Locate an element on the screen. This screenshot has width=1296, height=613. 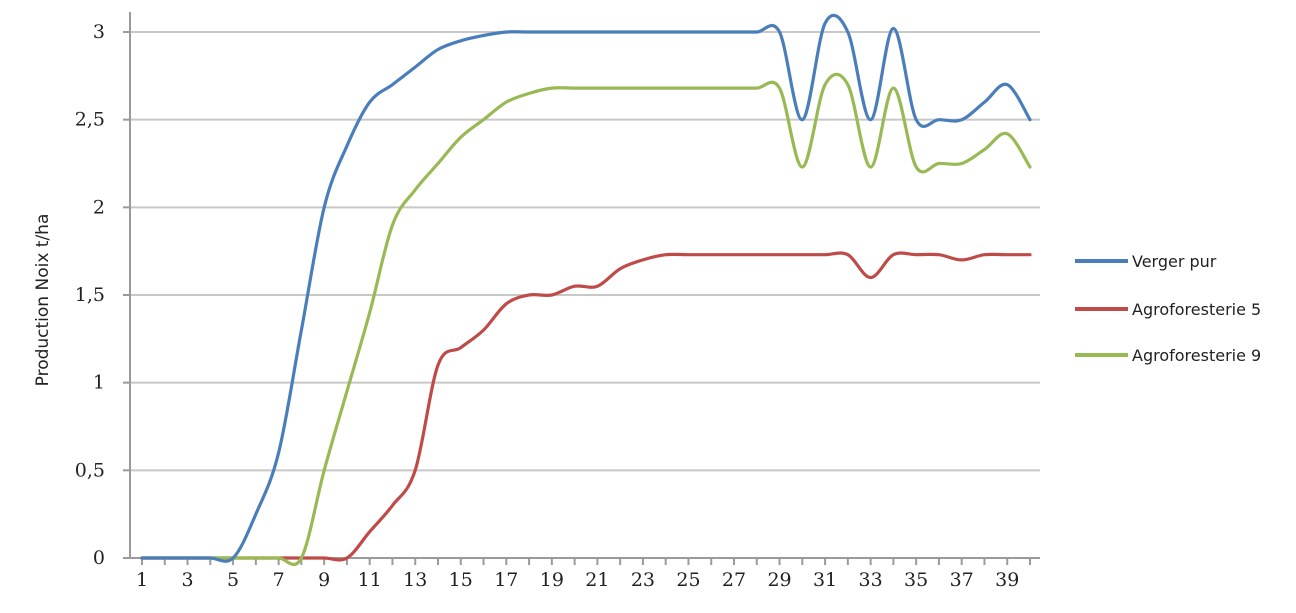
legend-label-2: Agroforesterie 9 is located at coordinates (1196, 355).